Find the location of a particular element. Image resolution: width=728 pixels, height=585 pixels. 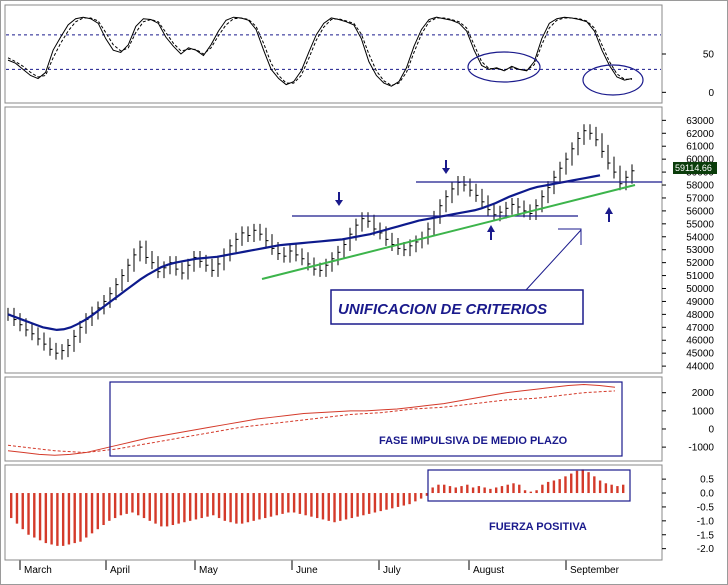

histogram-series is located at coordinates (317, 507).